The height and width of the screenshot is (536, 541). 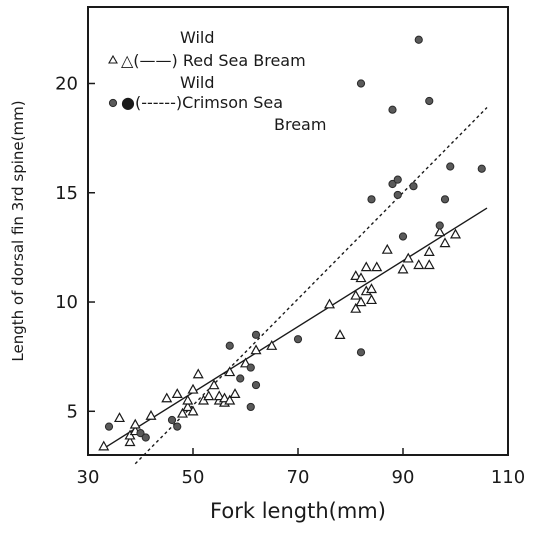 I want to click on x-tick-label: 90, so click(x=403, y=477).